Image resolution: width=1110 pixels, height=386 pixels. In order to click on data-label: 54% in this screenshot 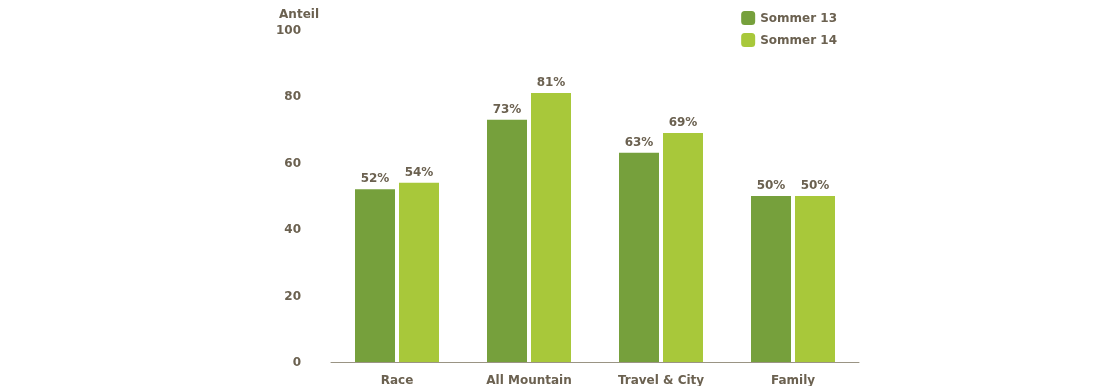, I will do `click(419, 171)`.